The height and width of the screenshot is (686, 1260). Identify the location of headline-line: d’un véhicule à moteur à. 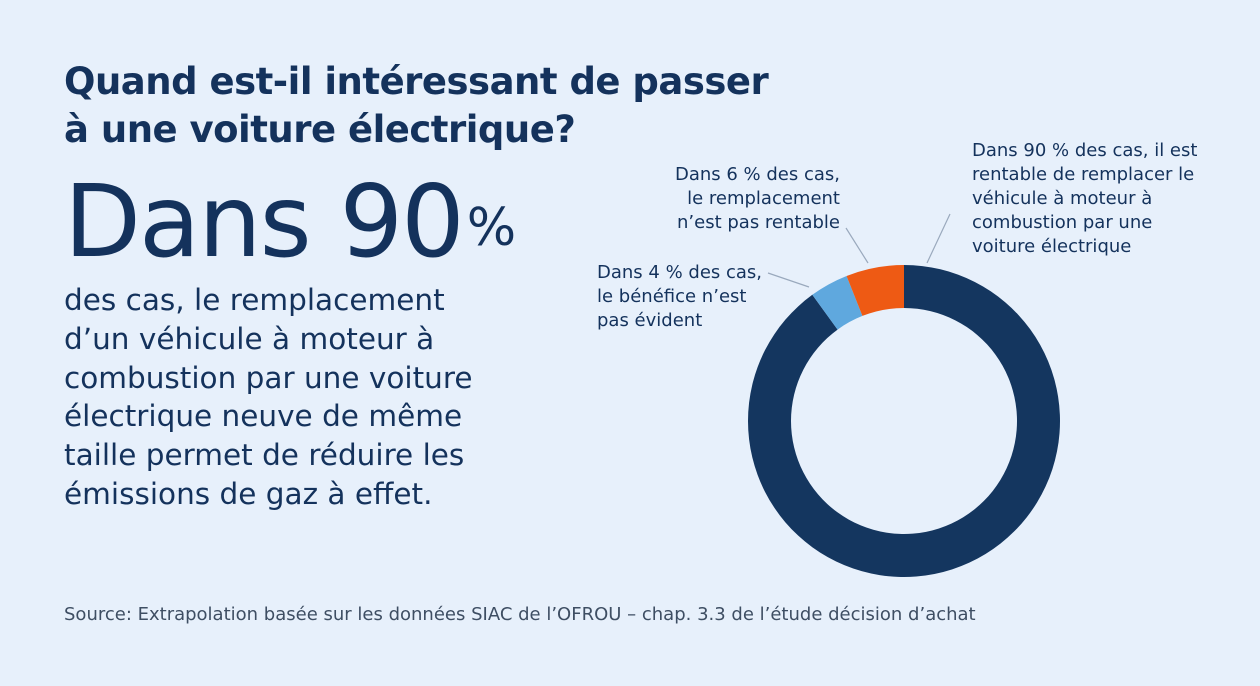
(249, 338).